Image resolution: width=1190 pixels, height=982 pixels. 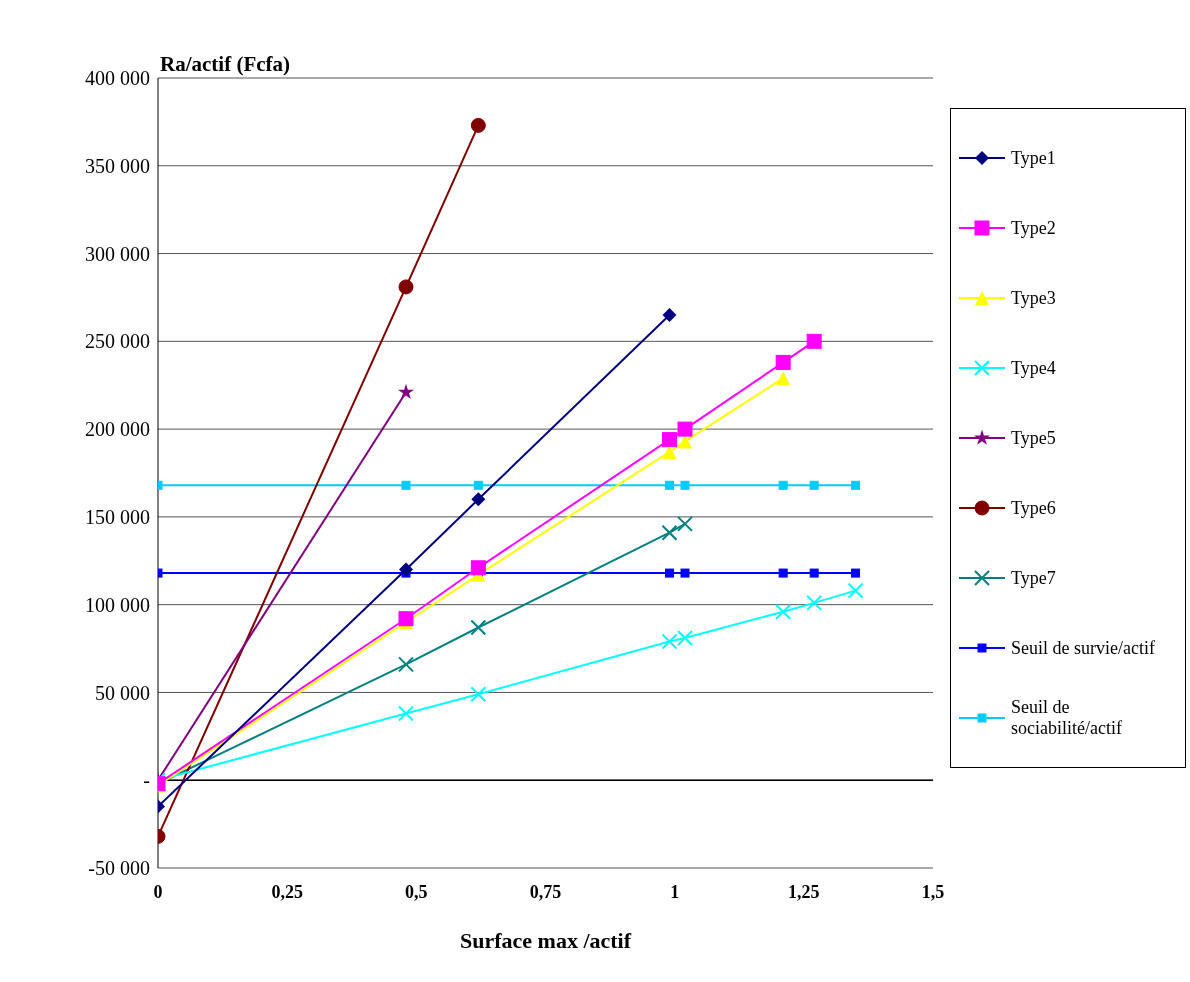 What do you see at coordinates (1034, 578) in the screenshot?
I see `legend-label: Type7` at bounding box center [1034, 578].